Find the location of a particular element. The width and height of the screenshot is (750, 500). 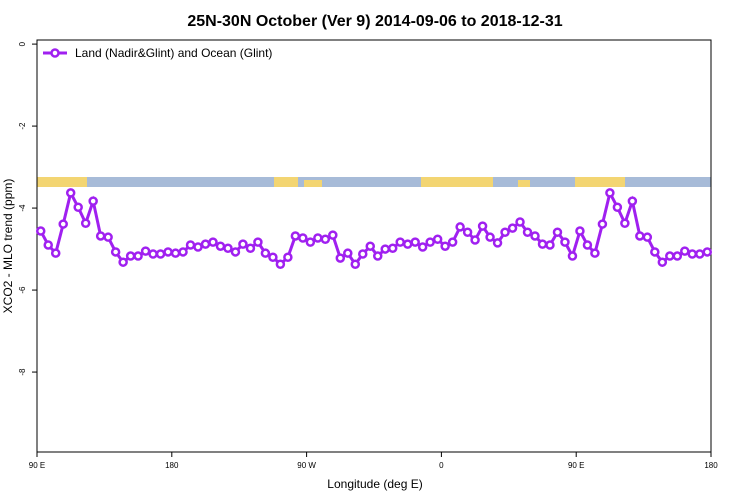

x-axis-label: Longitude (deg E) is located at coordinates (374, 484).